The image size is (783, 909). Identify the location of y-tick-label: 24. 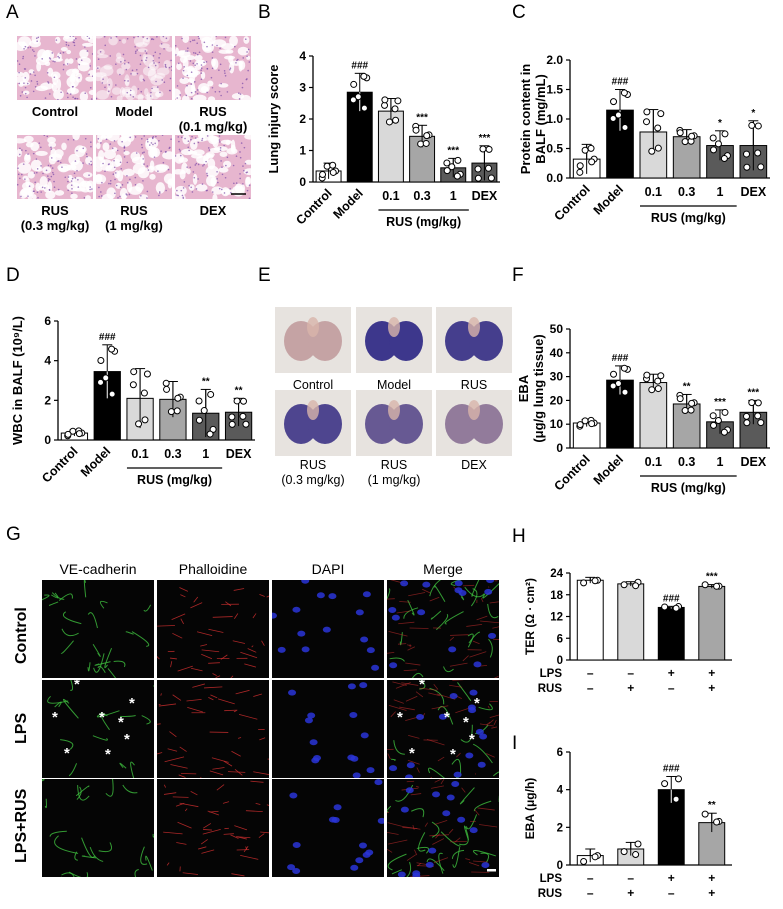
(556, 574).